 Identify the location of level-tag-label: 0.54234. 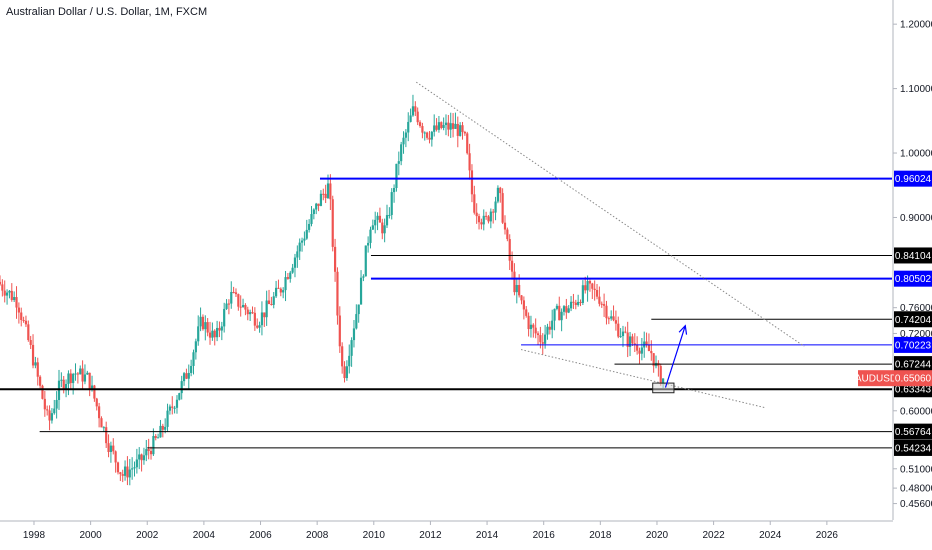
(913, 448).